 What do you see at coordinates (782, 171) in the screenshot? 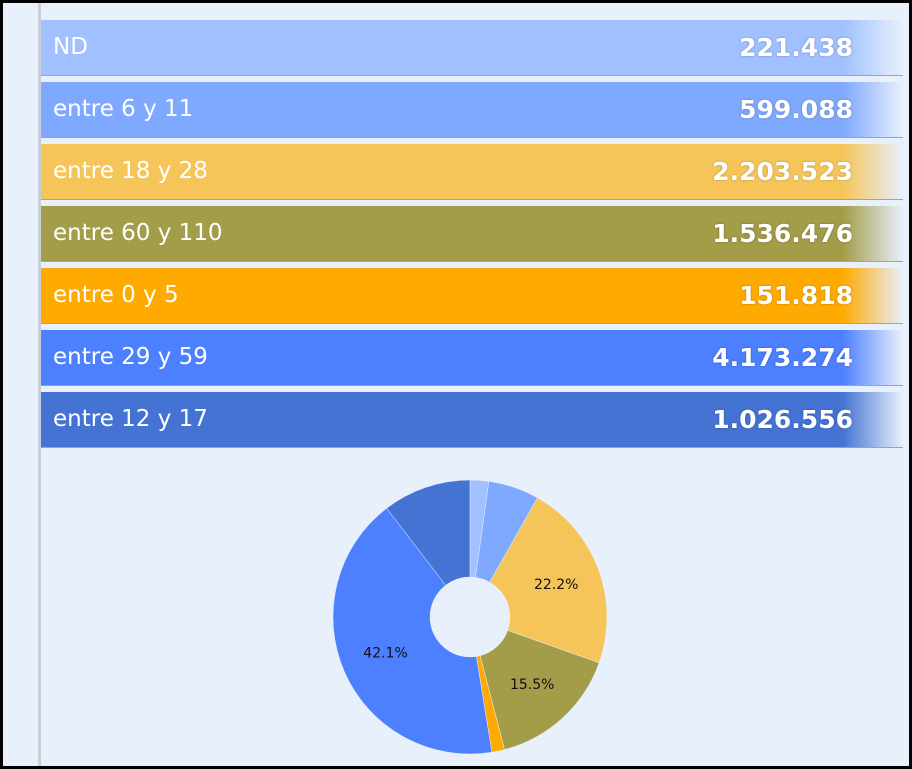
I see `row-value: 2.203.523` at bounding box center [782, 171].